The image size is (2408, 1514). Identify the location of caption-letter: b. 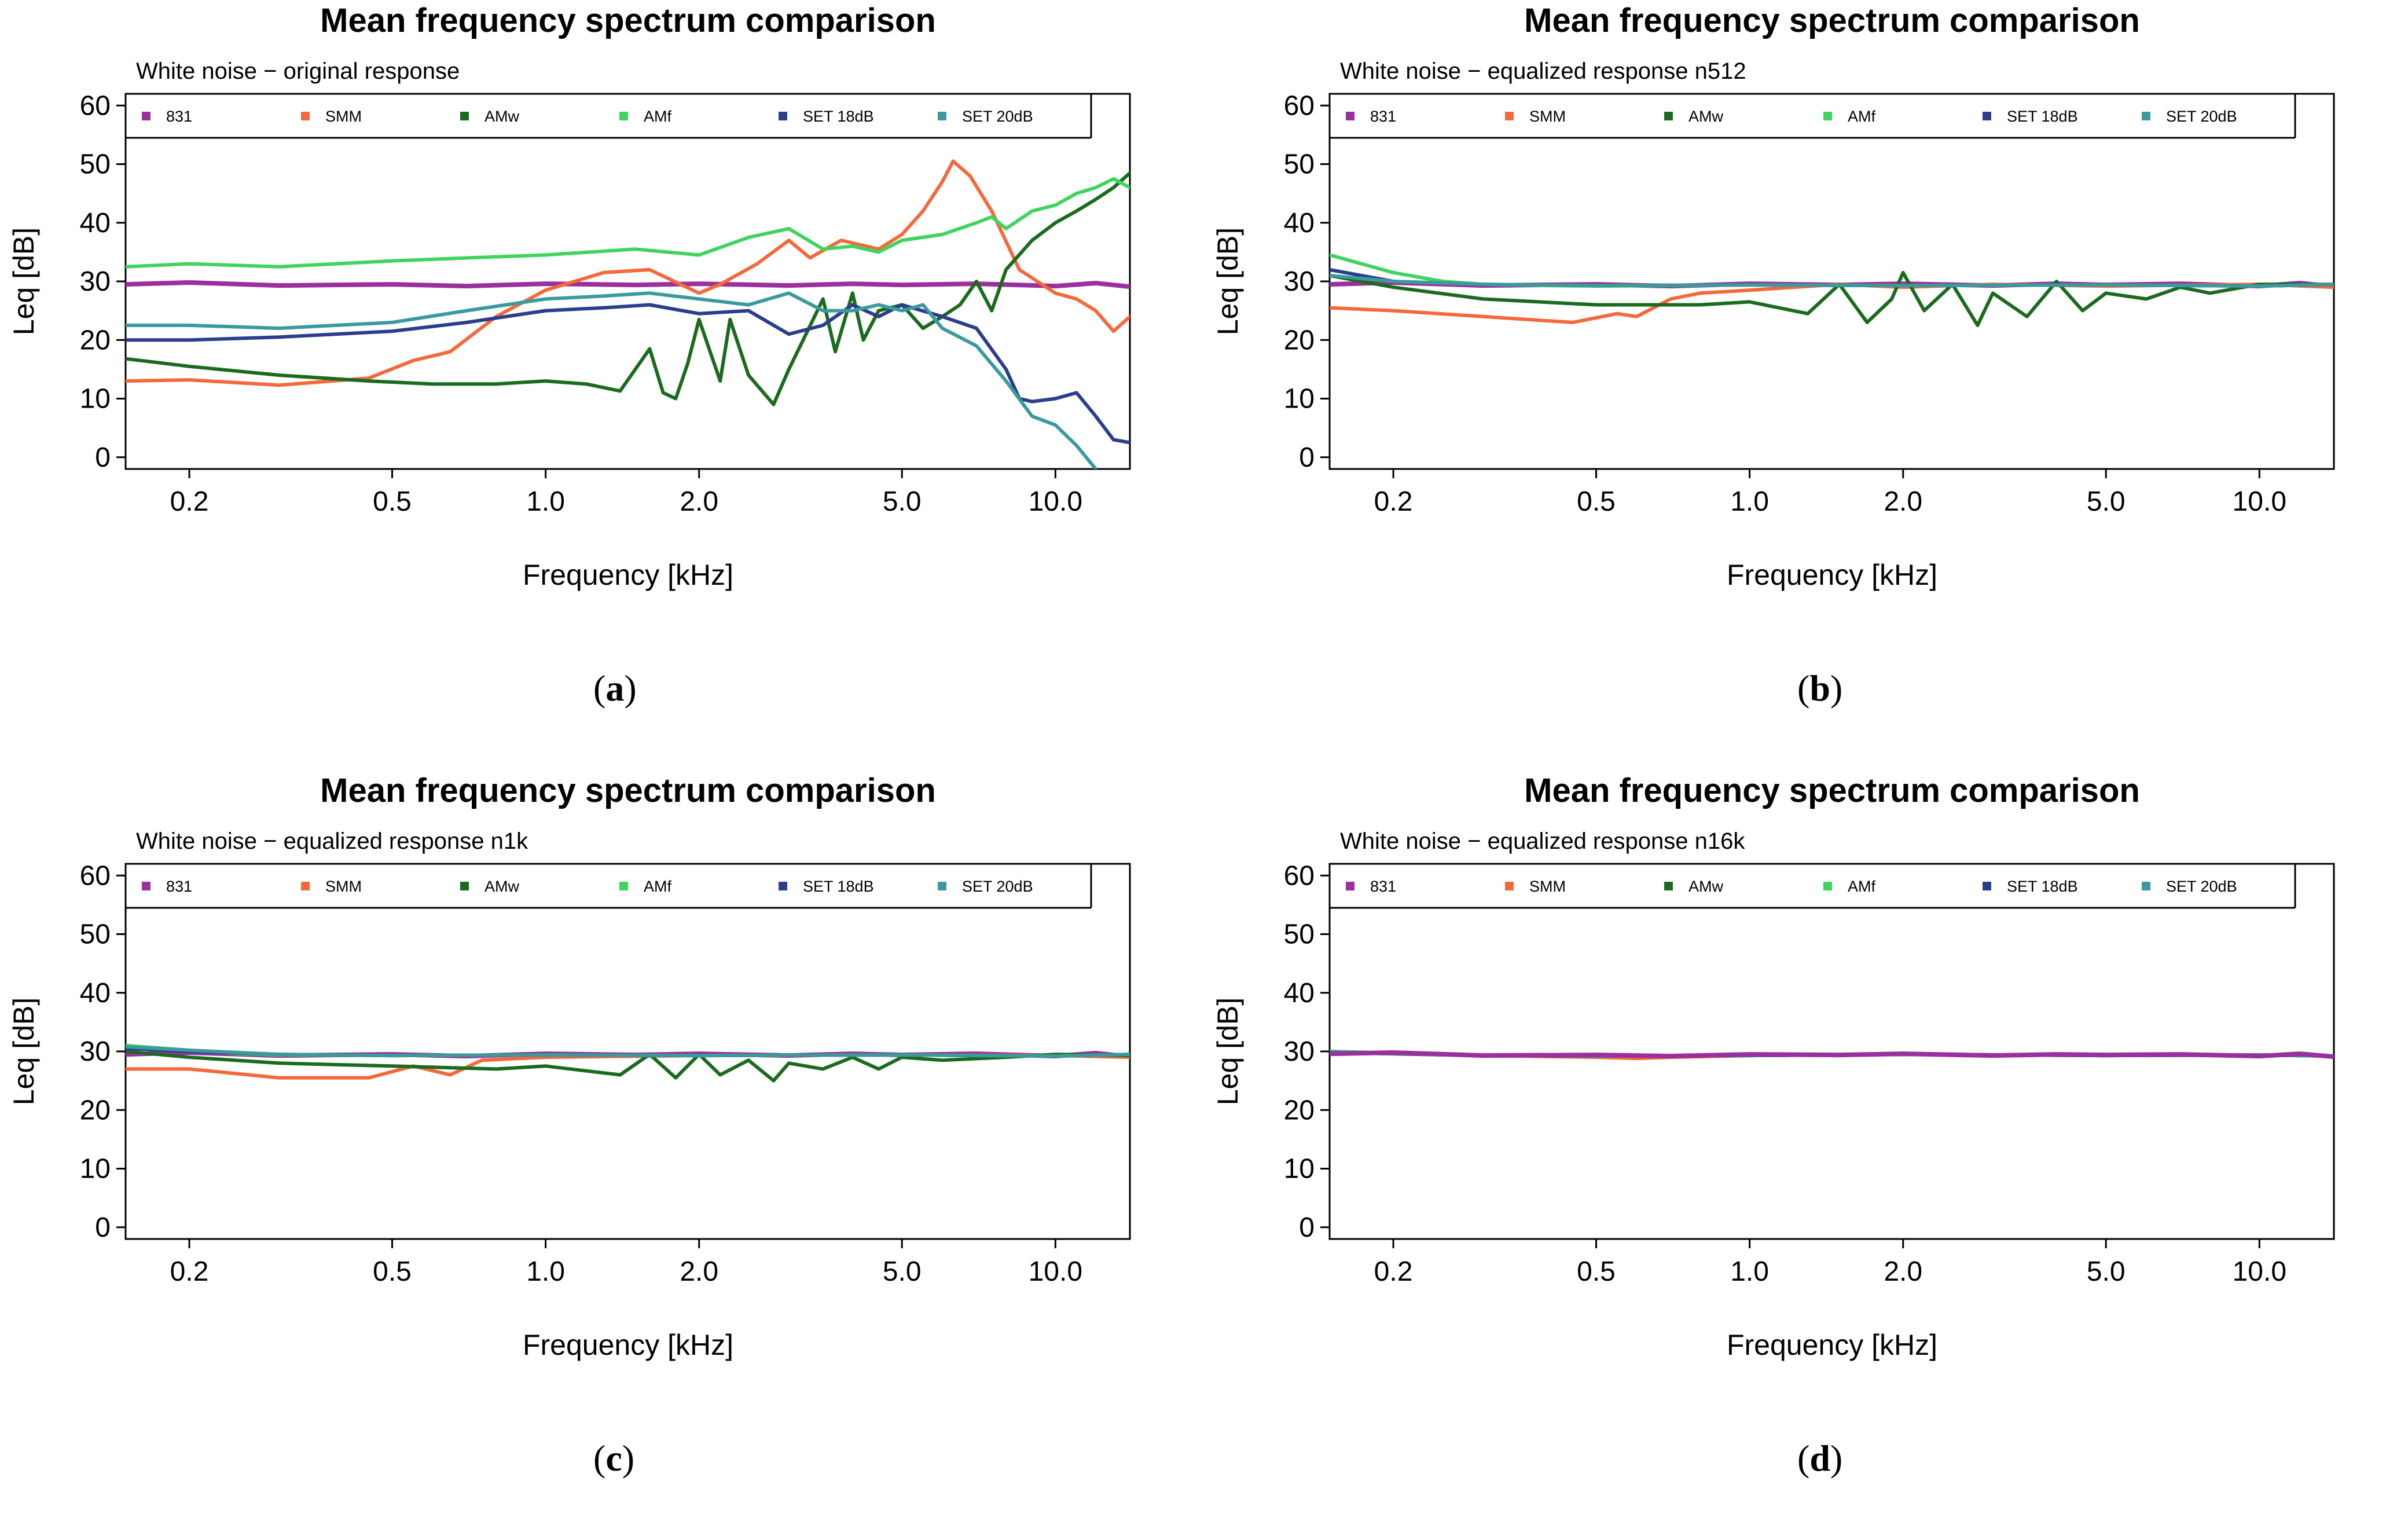
(1820, 688).